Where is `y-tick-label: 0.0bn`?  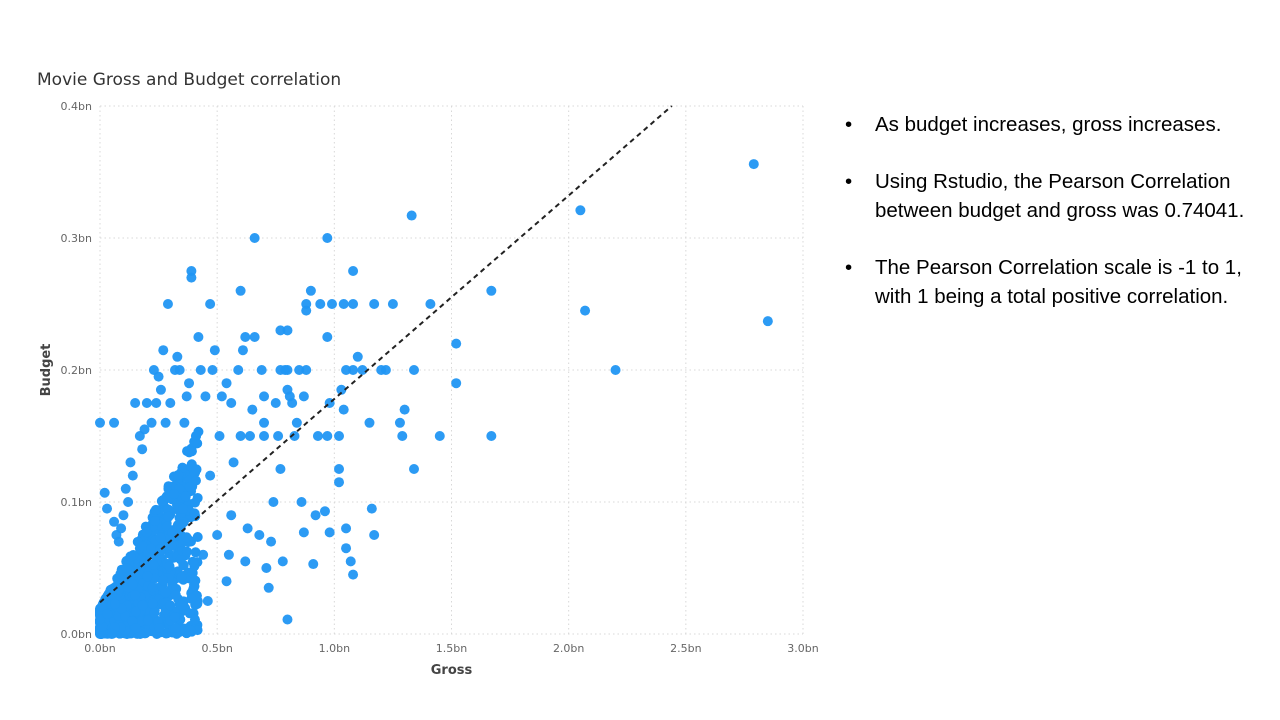 y-tick-label: 0.0bn is located at coordinates (76, 634).